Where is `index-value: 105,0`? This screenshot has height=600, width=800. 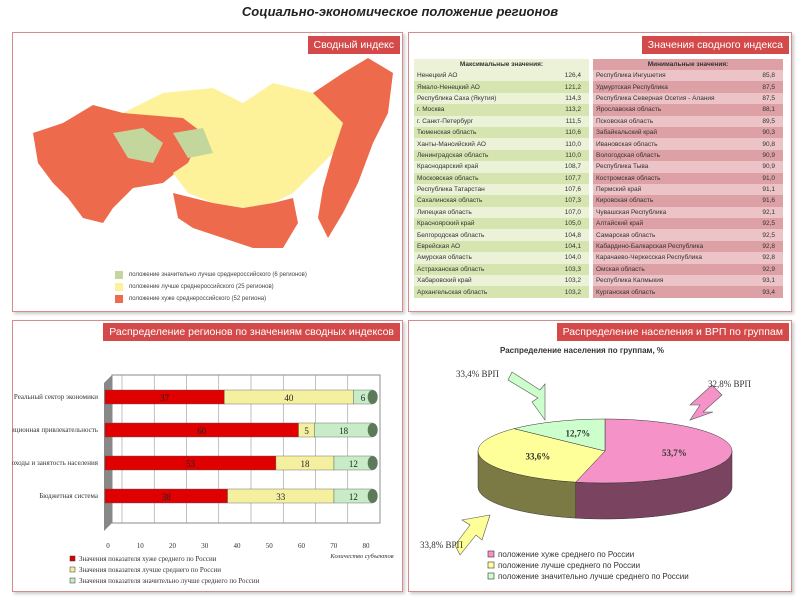 index-value: 105,0 is located at coordinates (567, 224).